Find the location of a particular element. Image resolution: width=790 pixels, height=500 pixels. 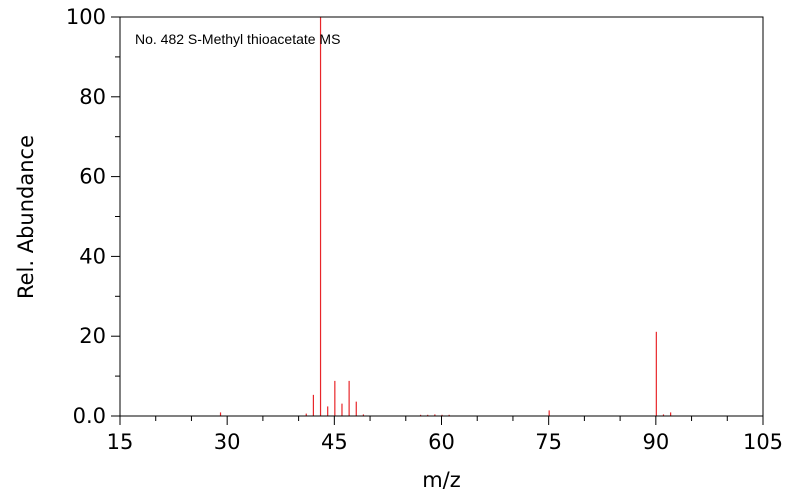

x-tick-label: 105 is located at coordinates (763, 442).